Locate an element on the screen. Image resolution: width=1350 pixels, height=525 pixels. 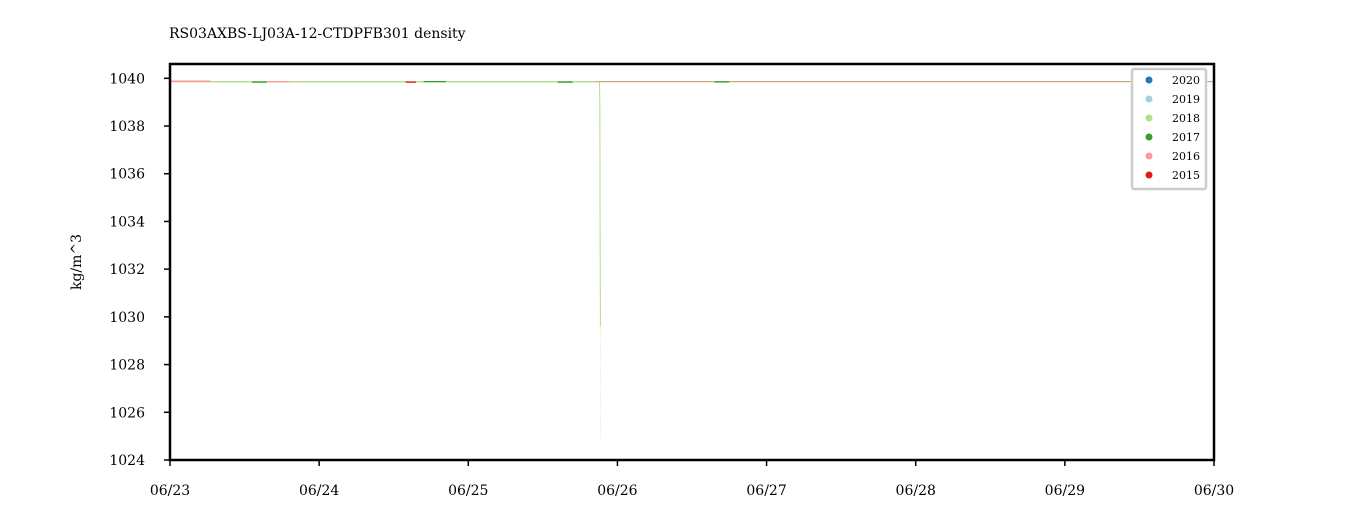
y-tick-label: 1038 is located at coordinates (127, 127).